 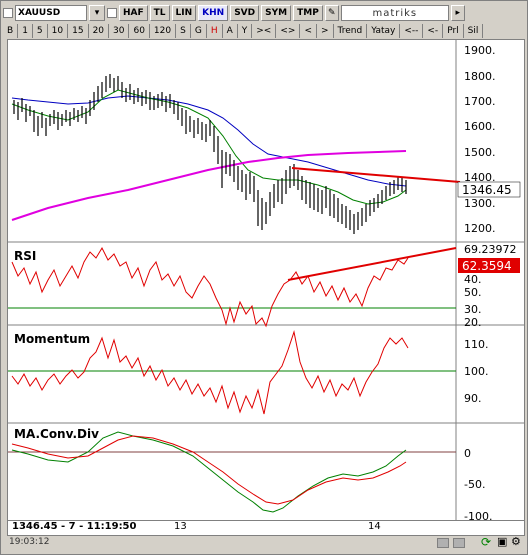 I want to click on svg-text: 100., so click(x=476, y=371).